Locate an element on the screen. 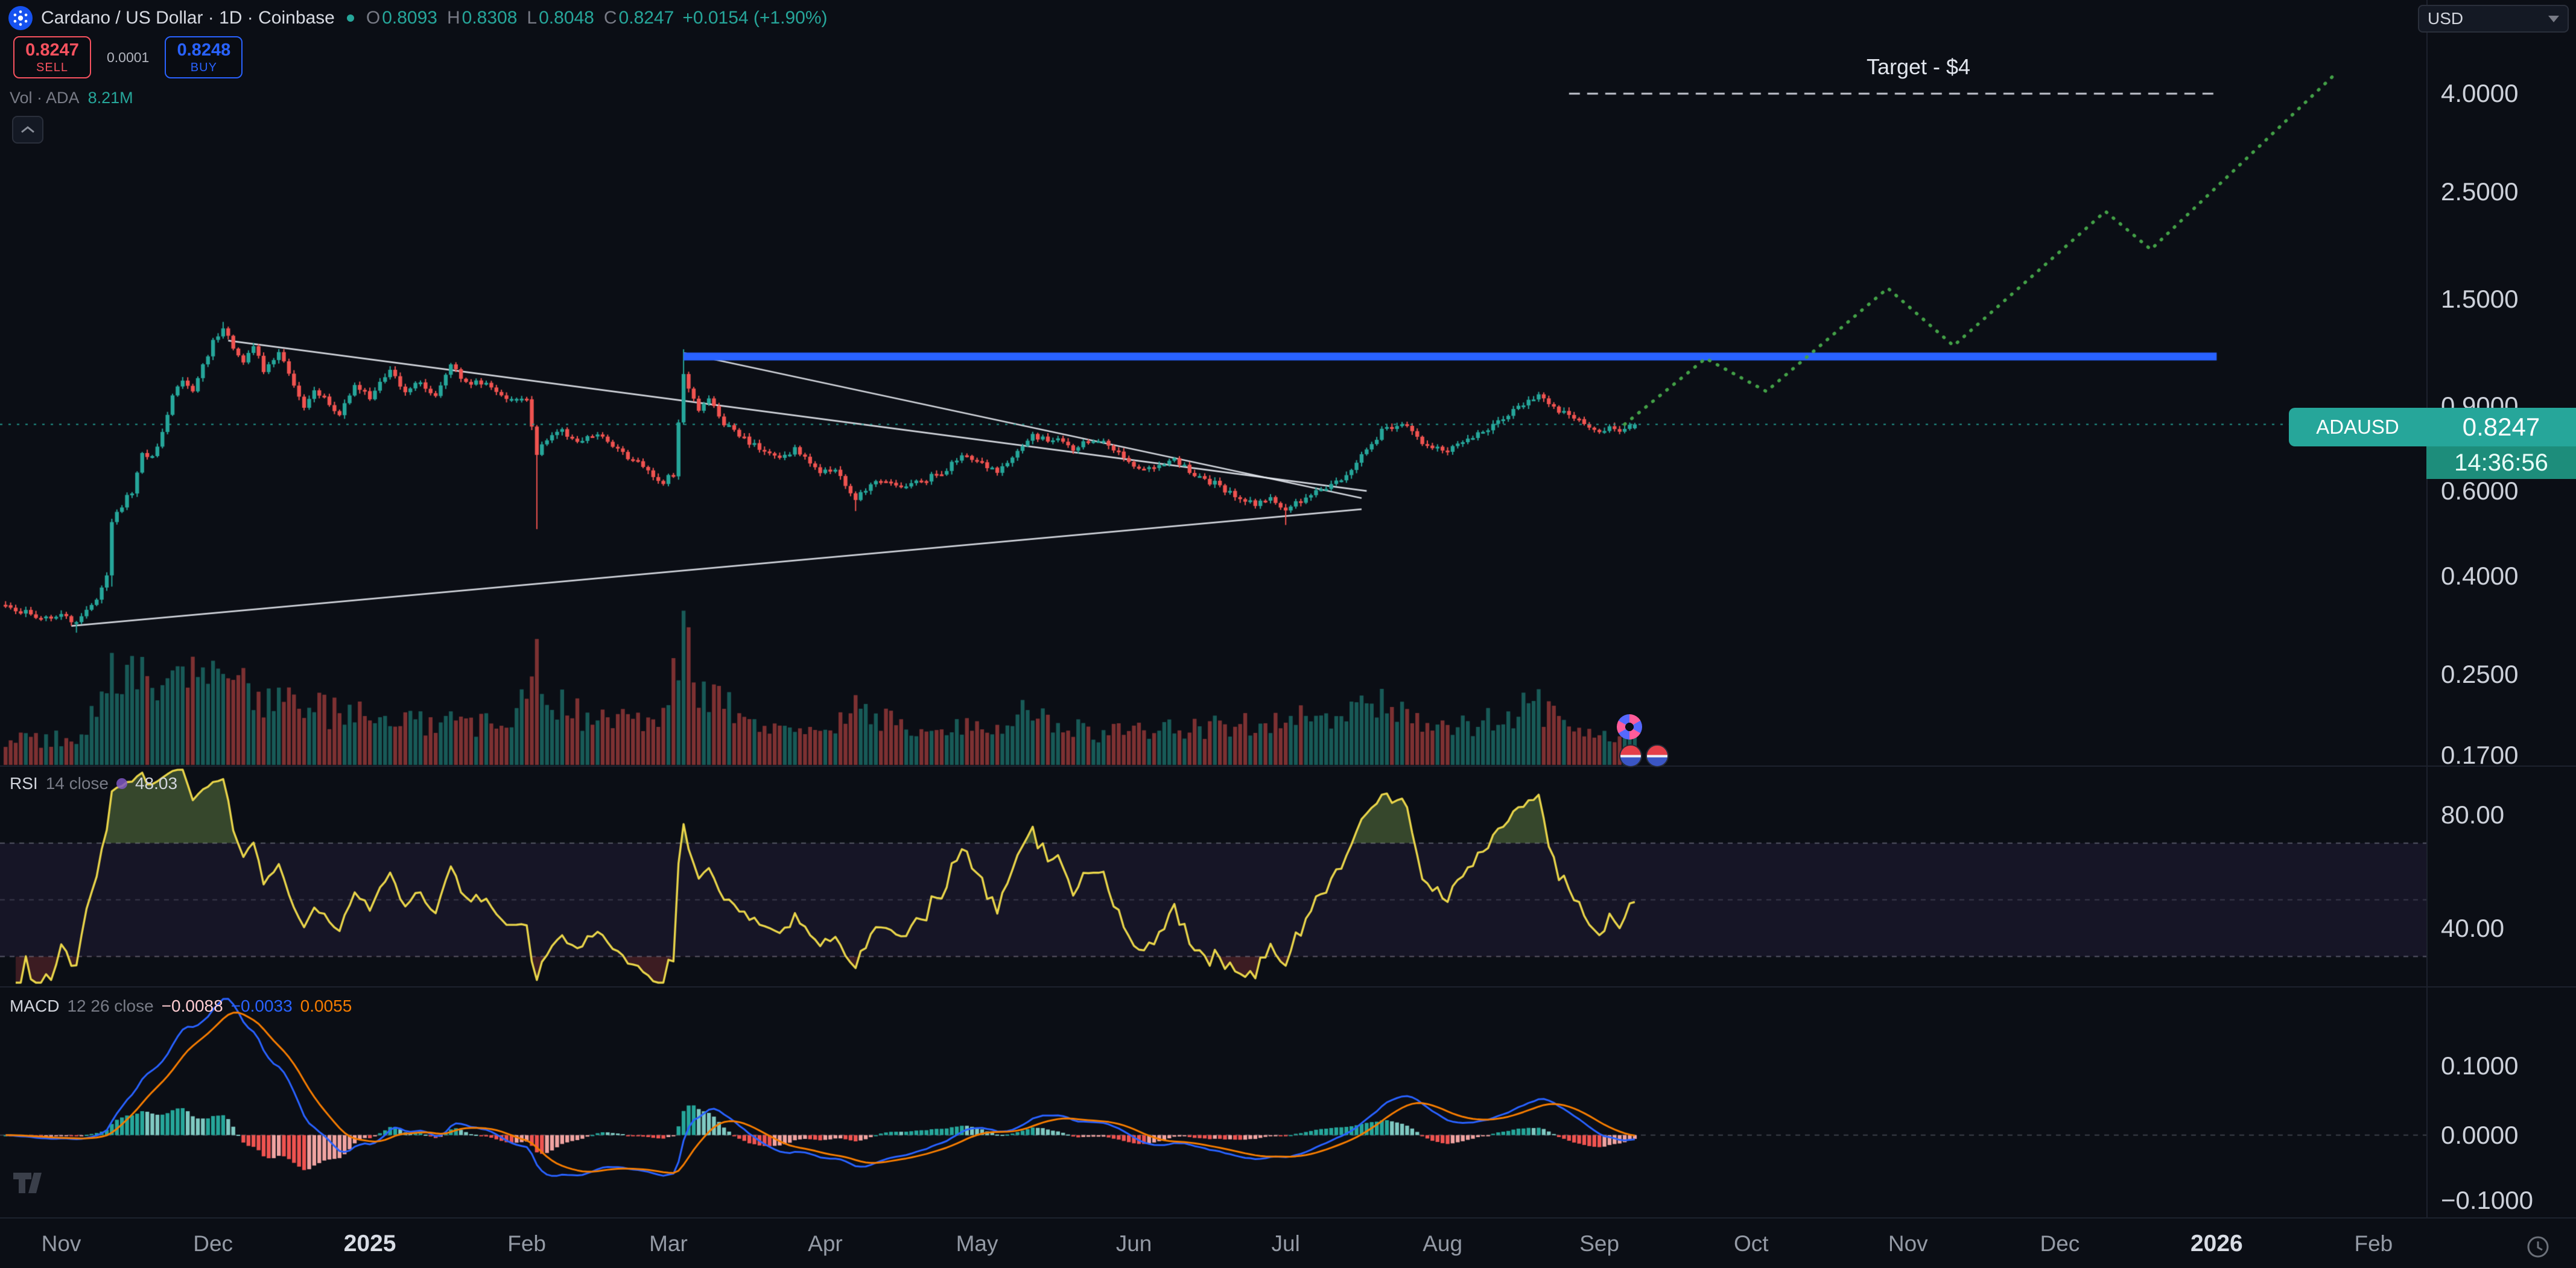 The height and width of the screenshot is (1268, 2576). pane-collapse-button is located at coordinates (27, 130).